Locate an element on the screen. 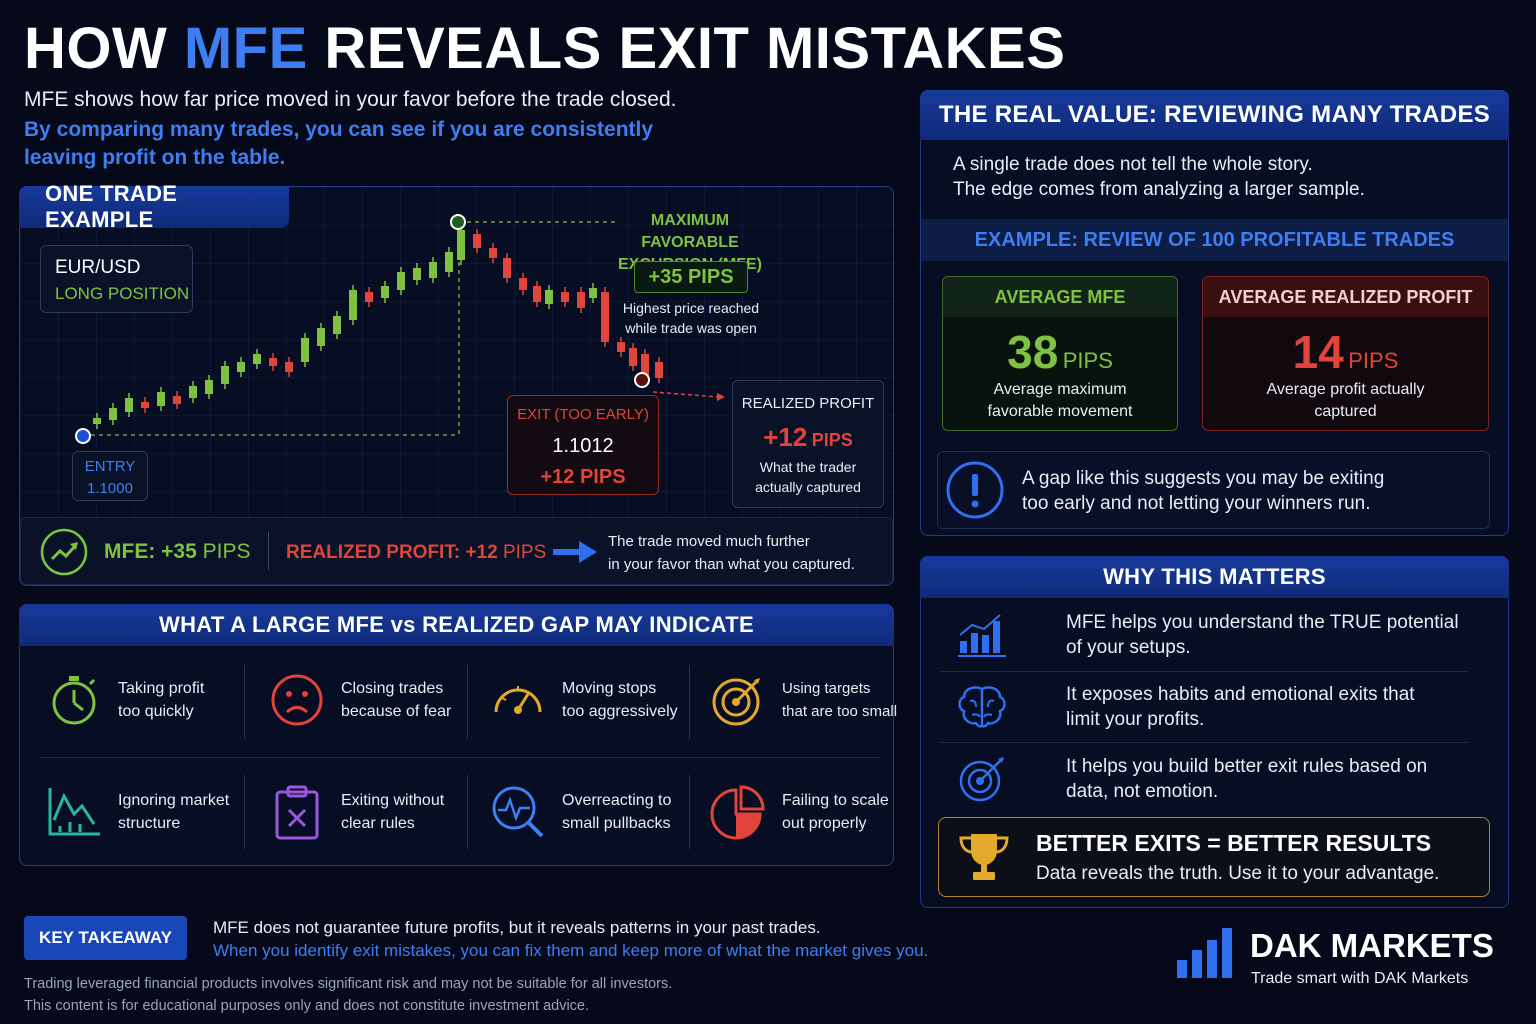 This screenshot has height=1024, width=1536. clipboard-x-icon is located at coordinates (297, 812).